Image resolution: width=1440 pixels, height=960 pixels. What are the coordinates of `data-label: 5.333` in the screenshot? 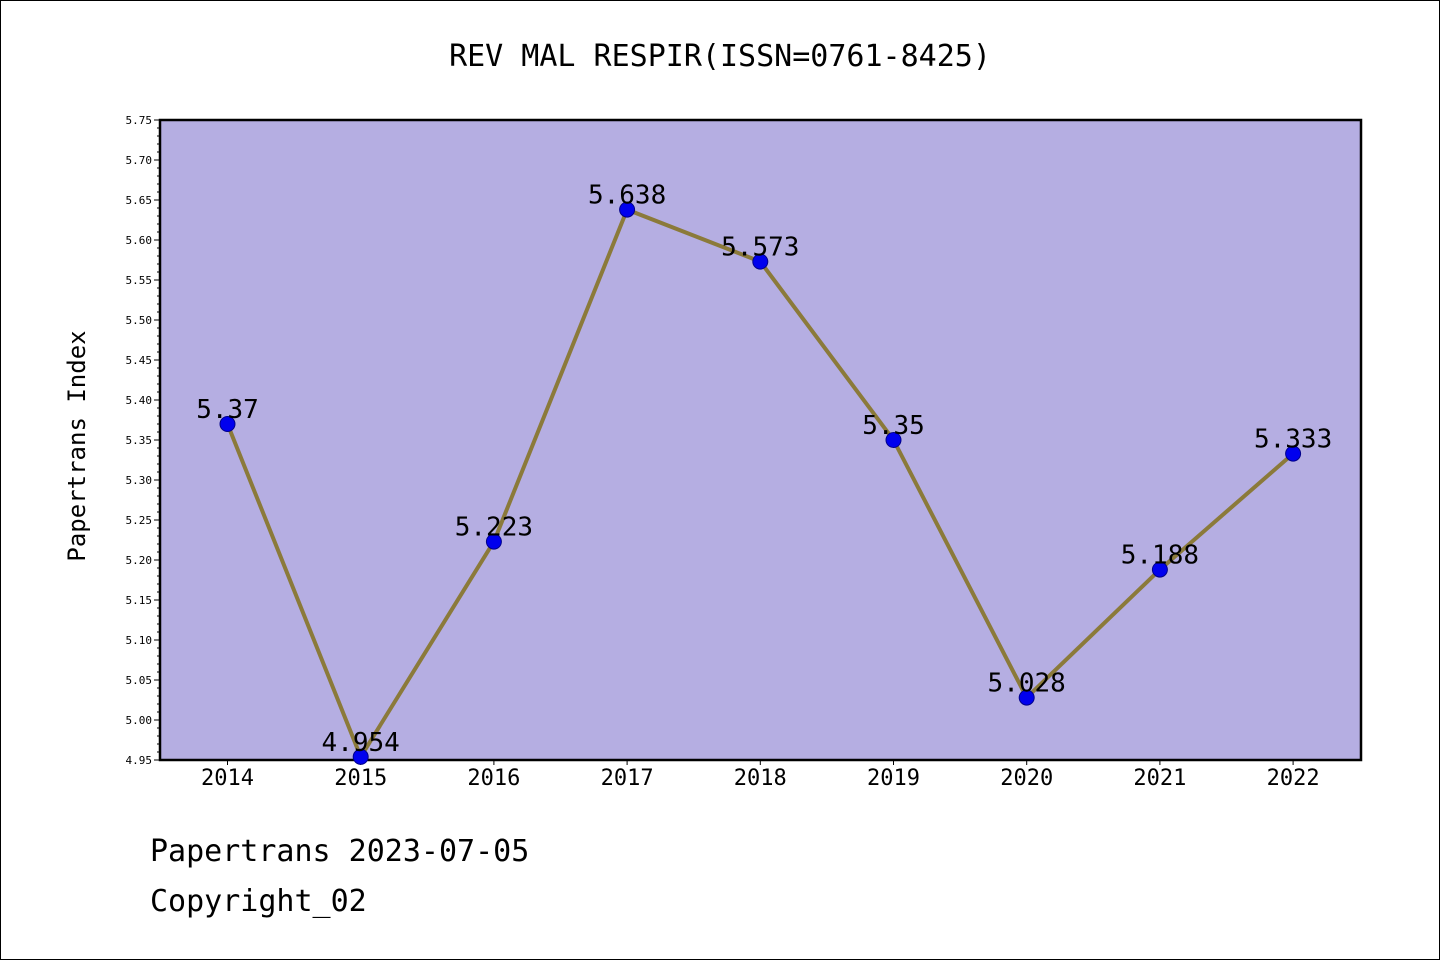 It's located at (1293, 440).